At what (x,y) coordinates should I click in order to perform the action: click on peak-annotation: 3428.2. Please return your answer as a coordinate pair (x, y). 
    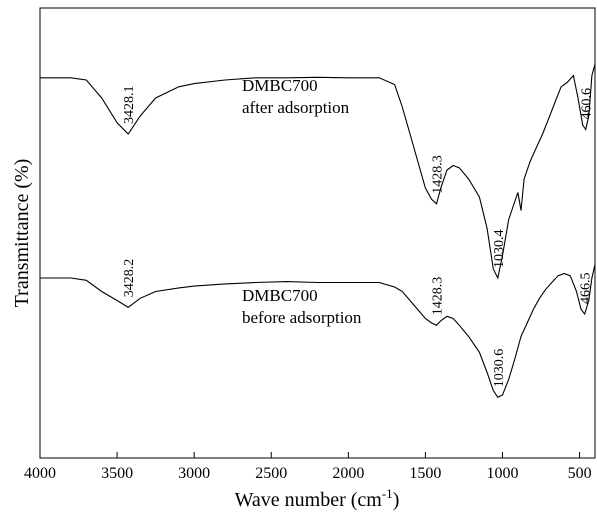
    Looking at the image, I should click on (129, 278).